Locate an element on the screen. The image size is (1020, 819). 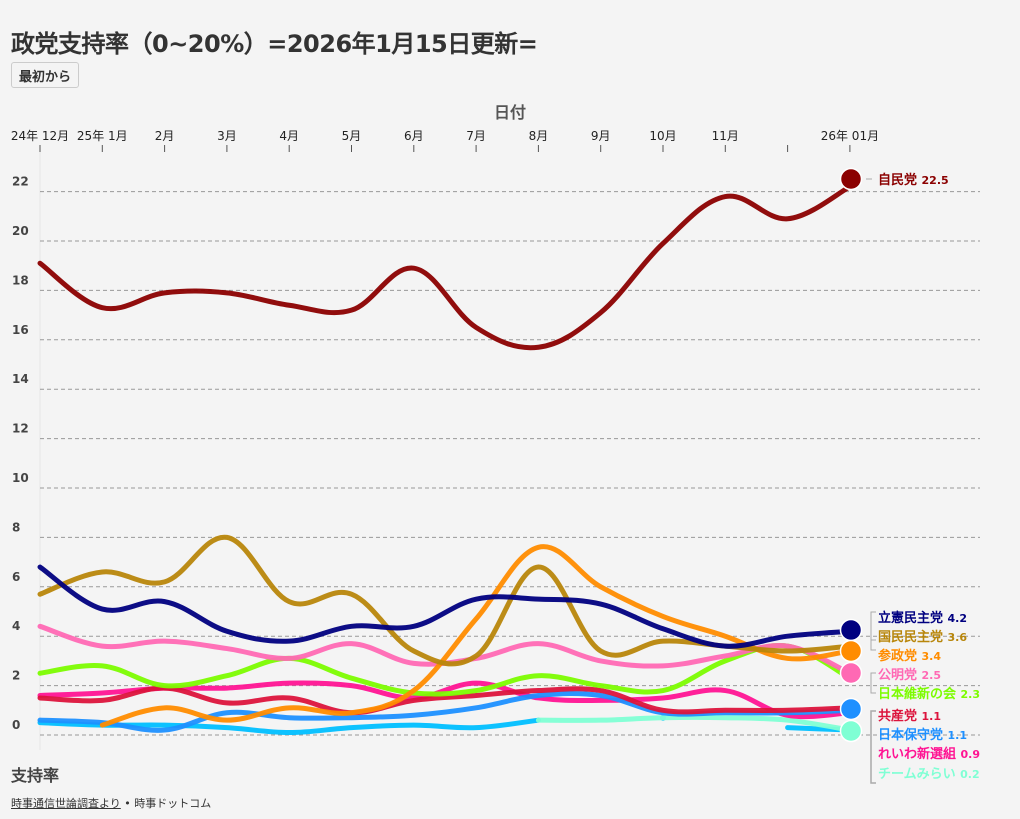
reset-from-start-button: 最初から is located at coordinates (45, 75).